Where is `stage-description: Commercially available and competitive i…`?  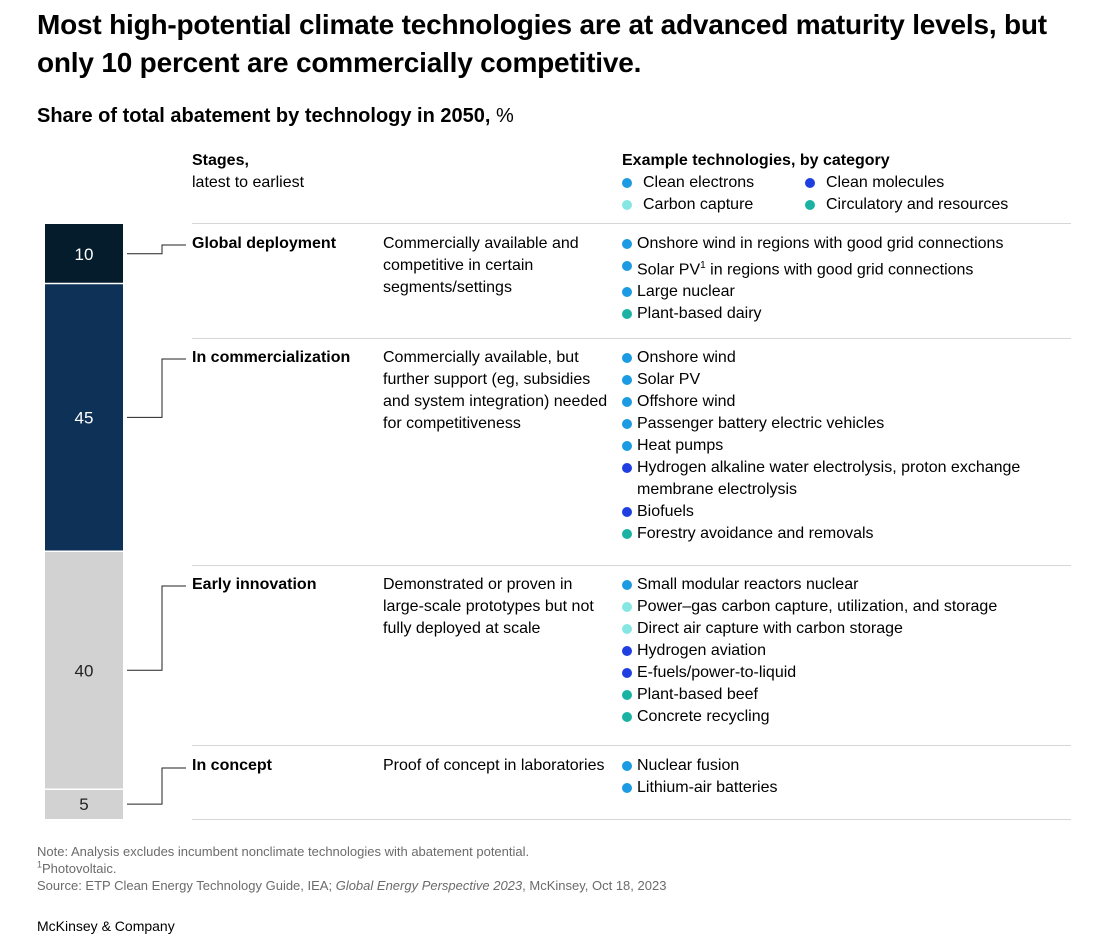
stage-description: Commercially available and competitive i… is located at coordinates (481, 265).